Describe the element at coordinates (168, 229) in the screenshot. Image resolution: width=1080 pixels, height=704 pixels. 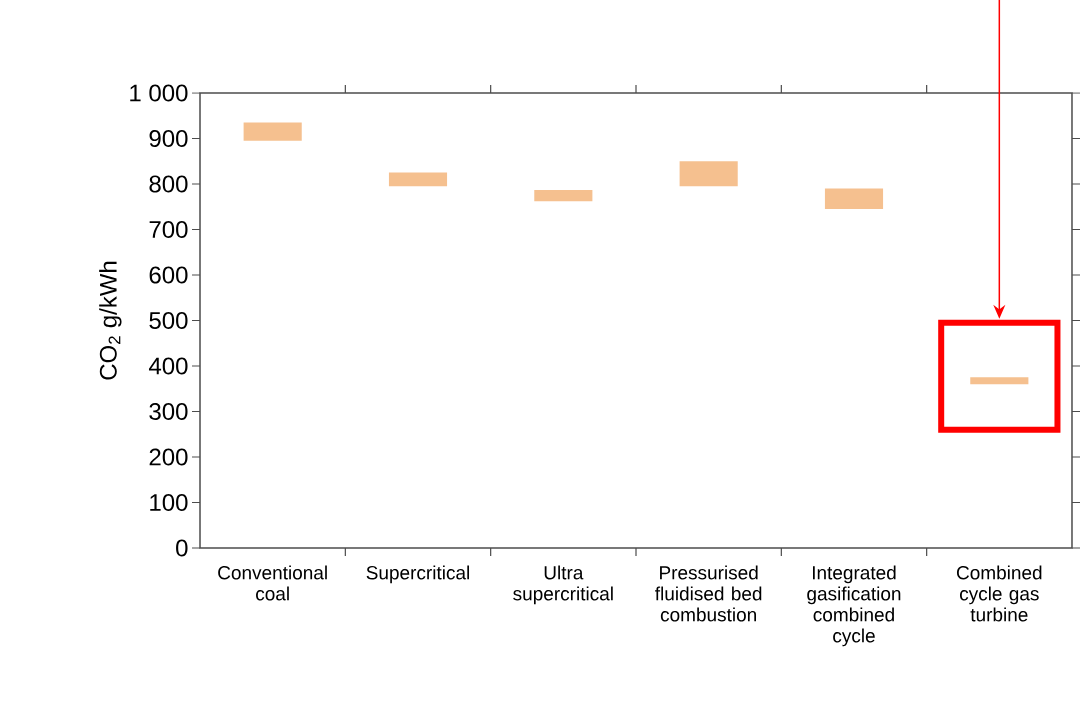
I see `y-tick-label: 700` at that location.